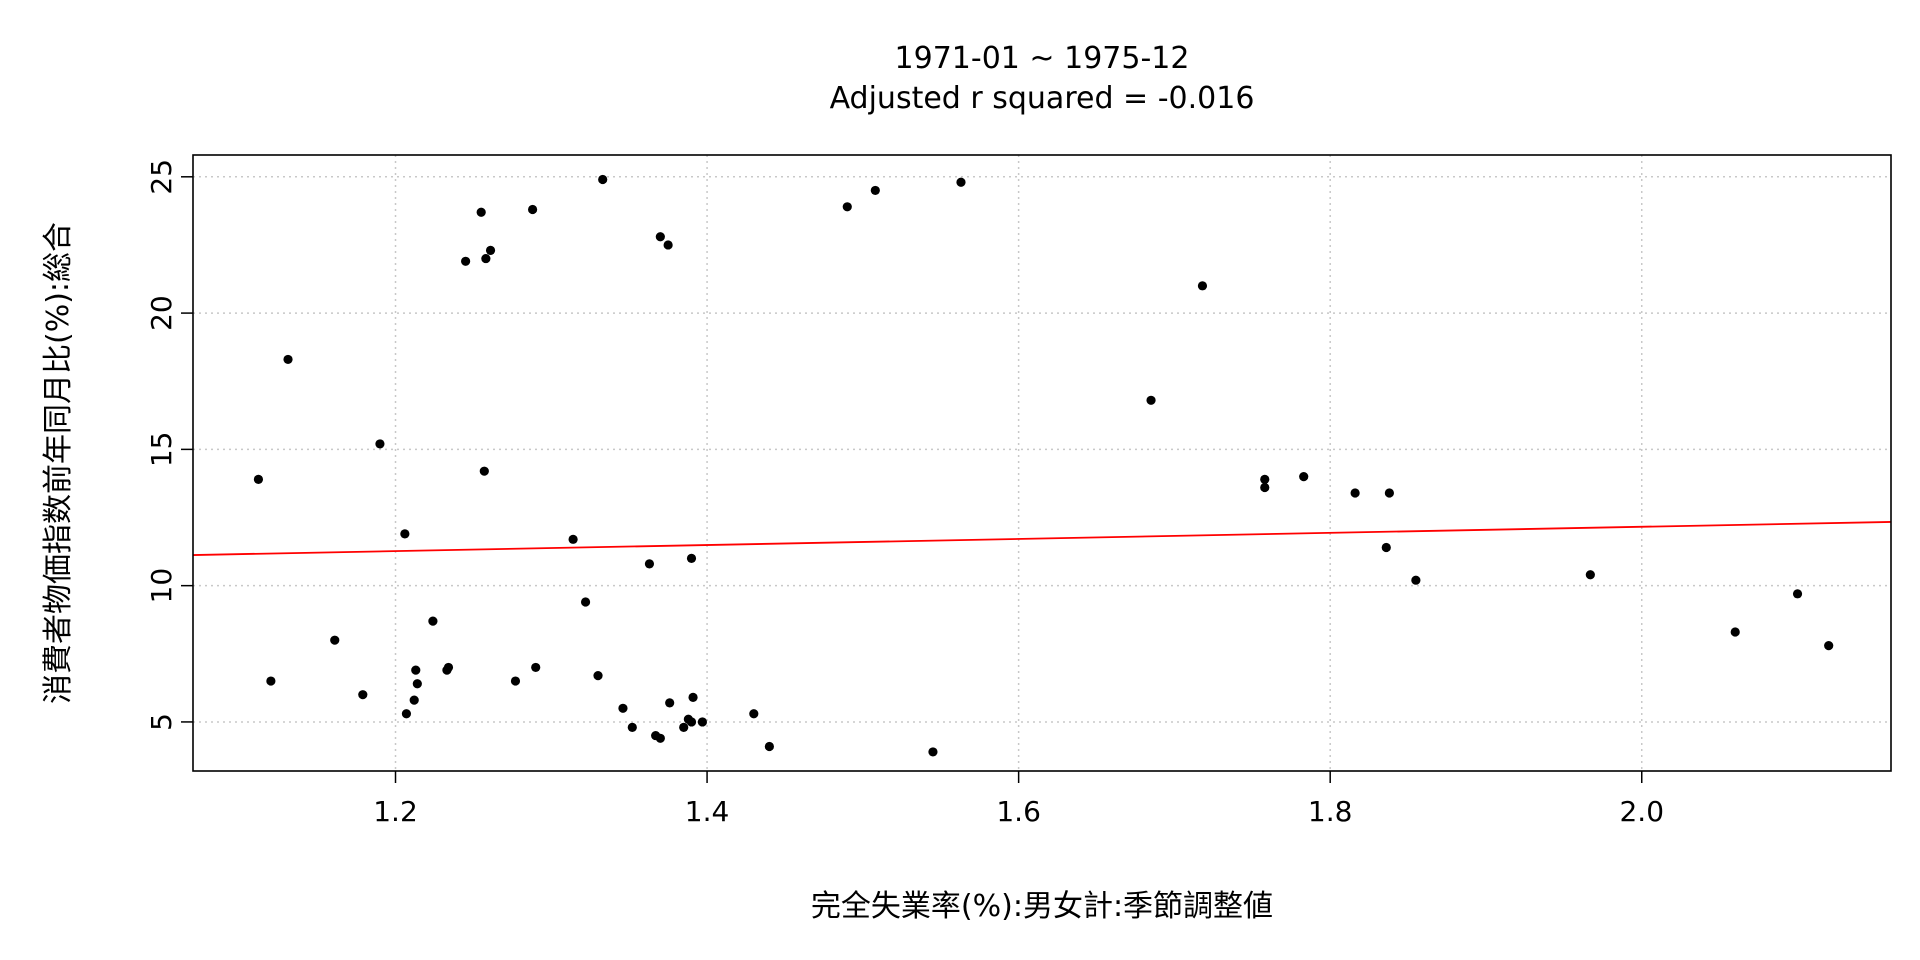  I want to click on chart-subtitle: Adjusted r squared = -0.016, so click(1042, 98).